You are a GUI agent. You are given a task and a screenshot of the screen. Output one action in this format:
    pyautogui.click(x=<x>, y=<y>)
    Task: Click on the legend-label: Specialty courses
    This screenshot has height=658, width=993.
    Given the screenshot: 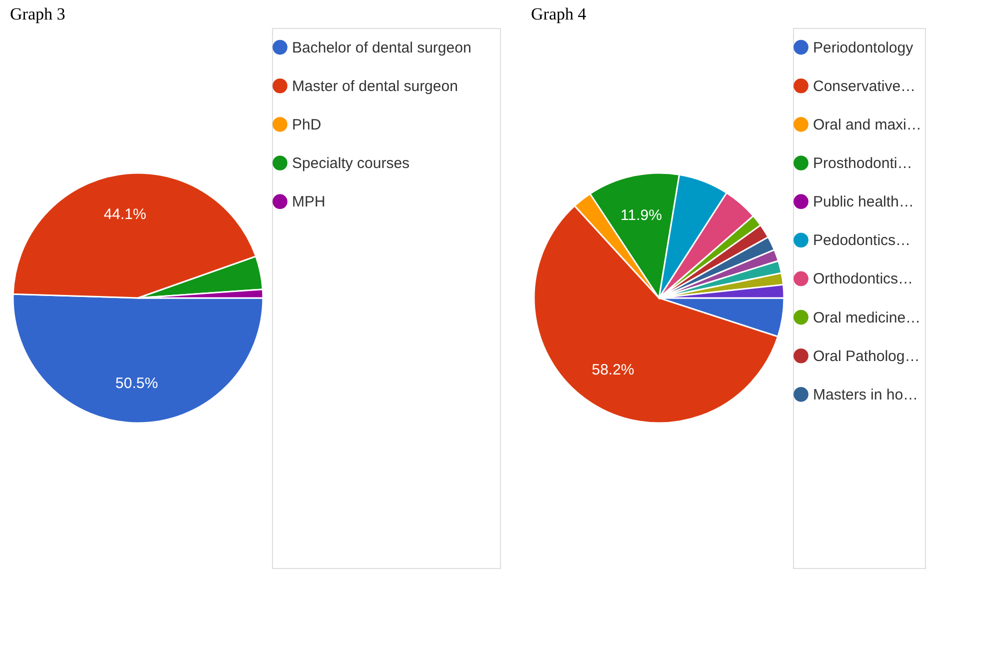 What is the action you would take?
    pyautogui.click(x=351, y=163)
    